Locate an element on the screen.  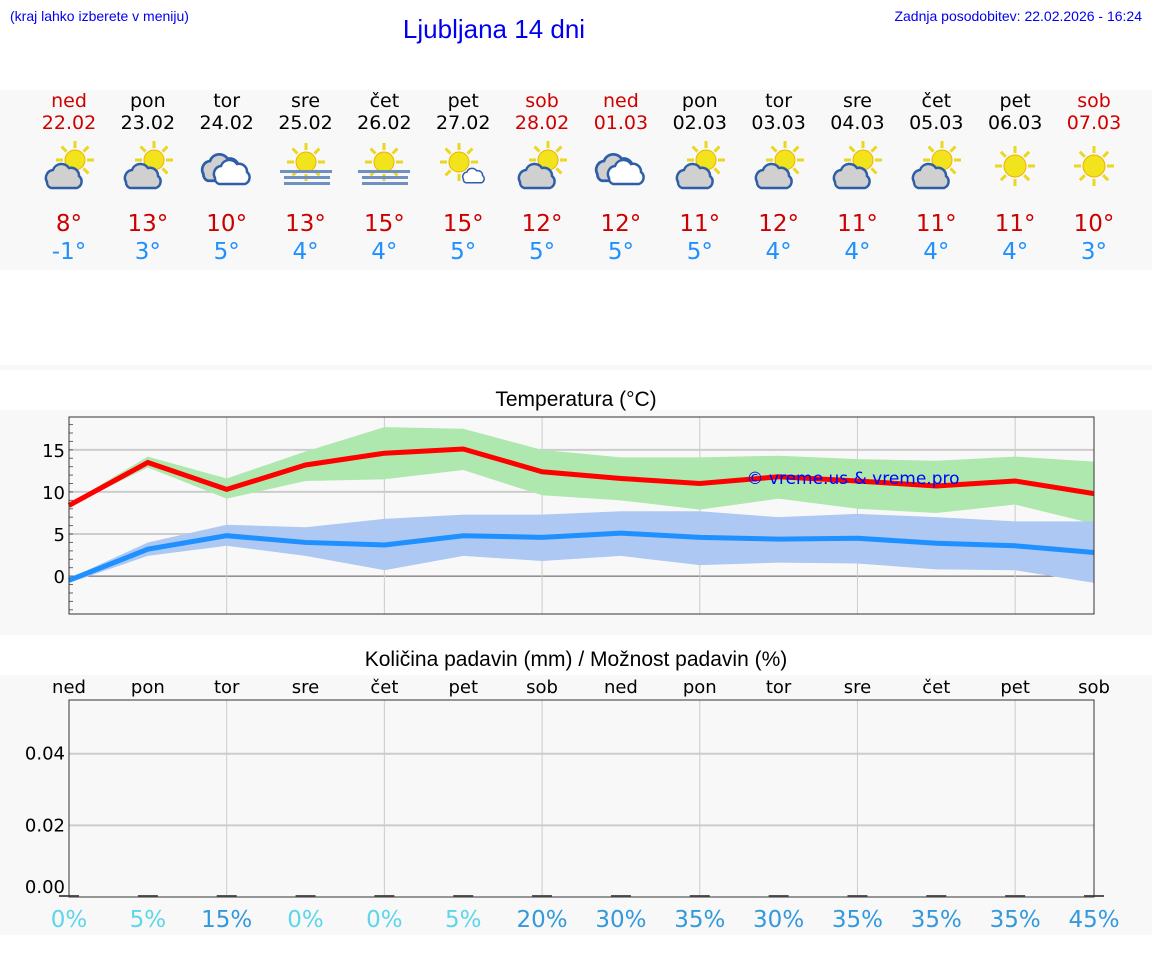
day-column: pon 02.03 11° 5° is located at coordinates (700, 178).